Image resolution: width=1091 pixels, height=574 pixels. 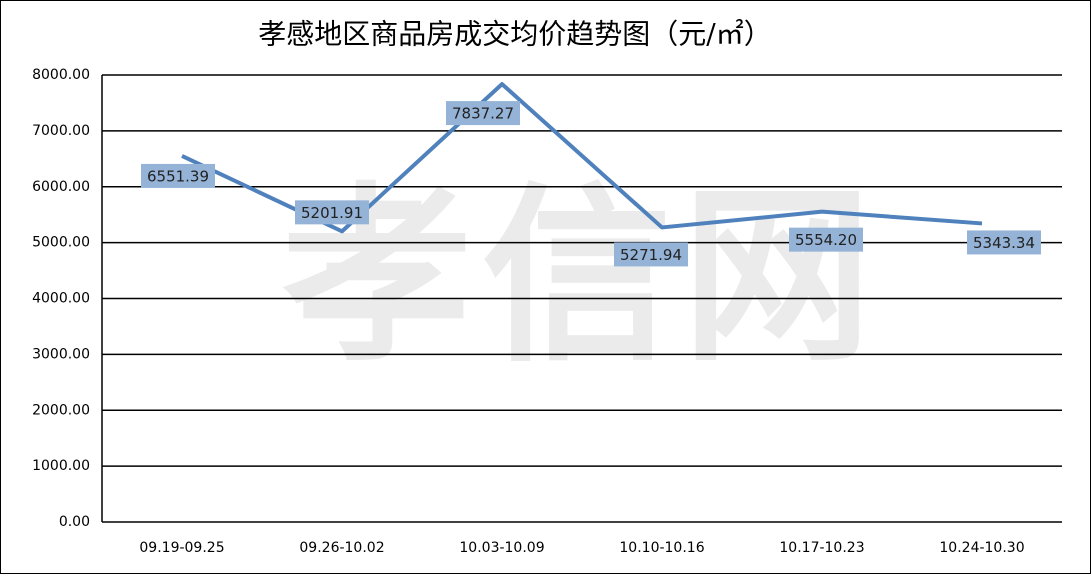 What do you see at coordinates (61, 243) in the screenshot?
I see `y-tick-label: 5000.00` at bounding box center [61, 243].